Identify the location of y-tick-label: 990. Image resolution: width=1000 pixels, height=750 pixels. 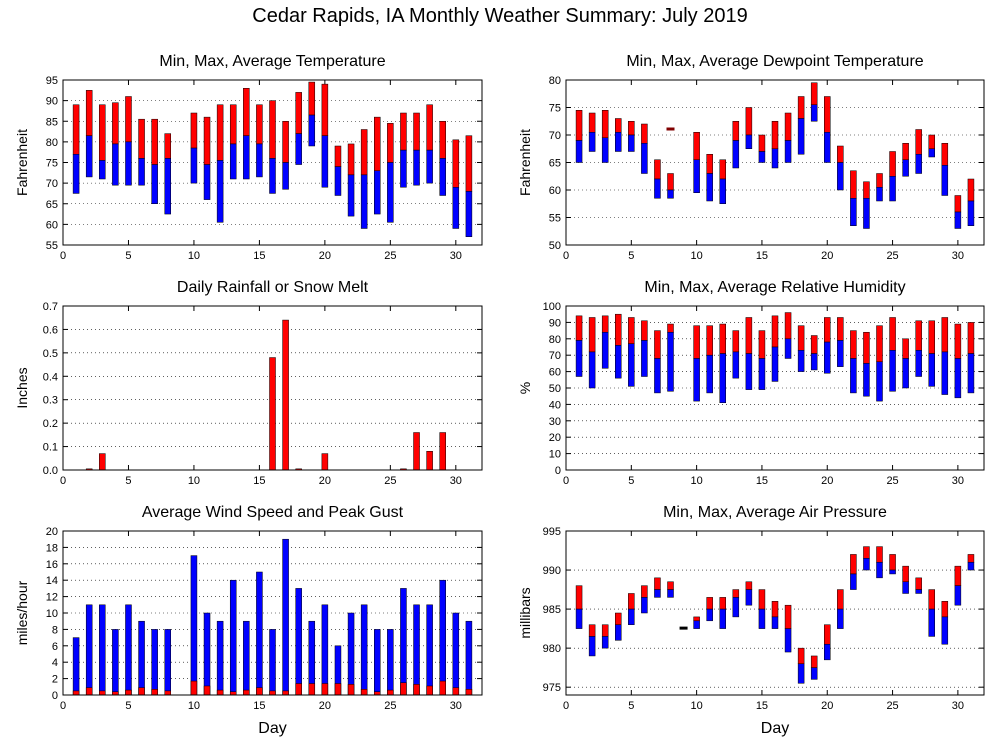
(552, 571).